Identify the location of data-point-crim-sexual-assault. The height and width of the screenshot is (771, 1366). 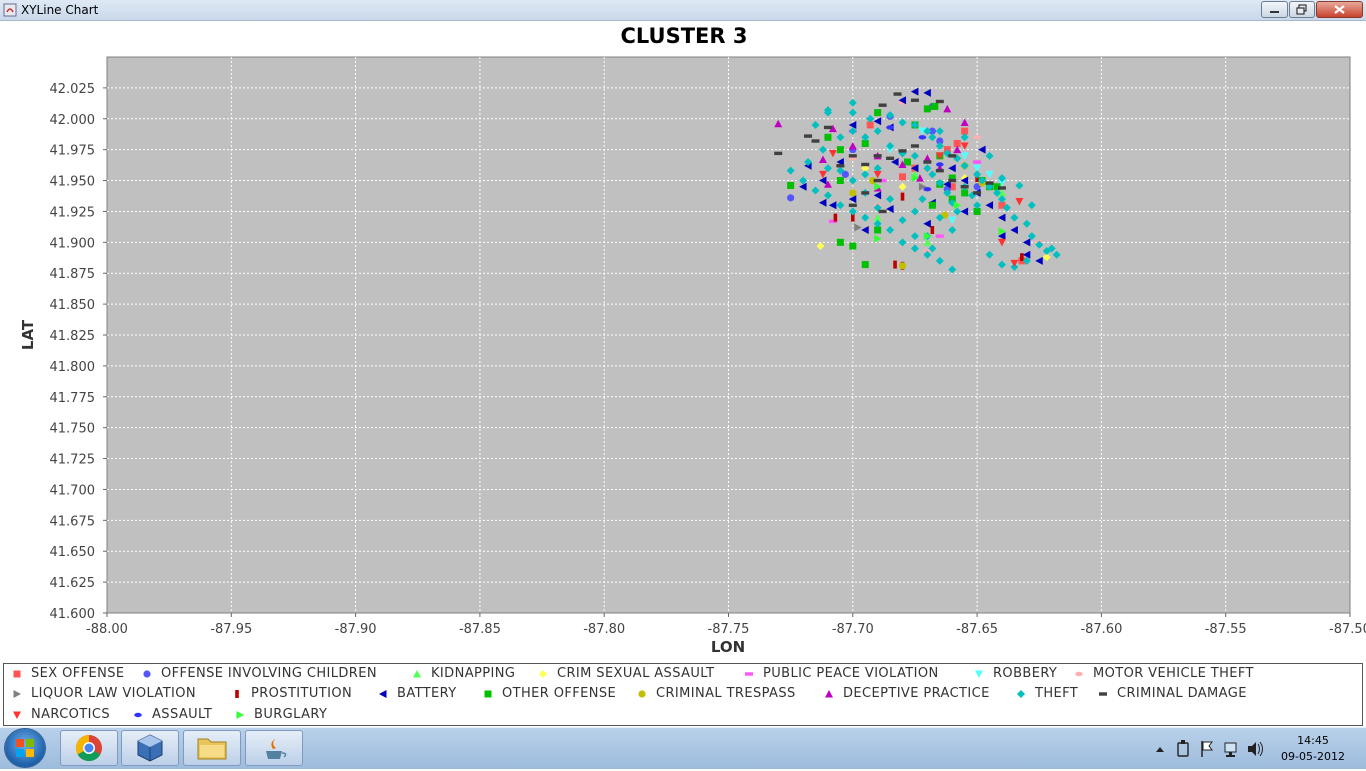
(902, 186).